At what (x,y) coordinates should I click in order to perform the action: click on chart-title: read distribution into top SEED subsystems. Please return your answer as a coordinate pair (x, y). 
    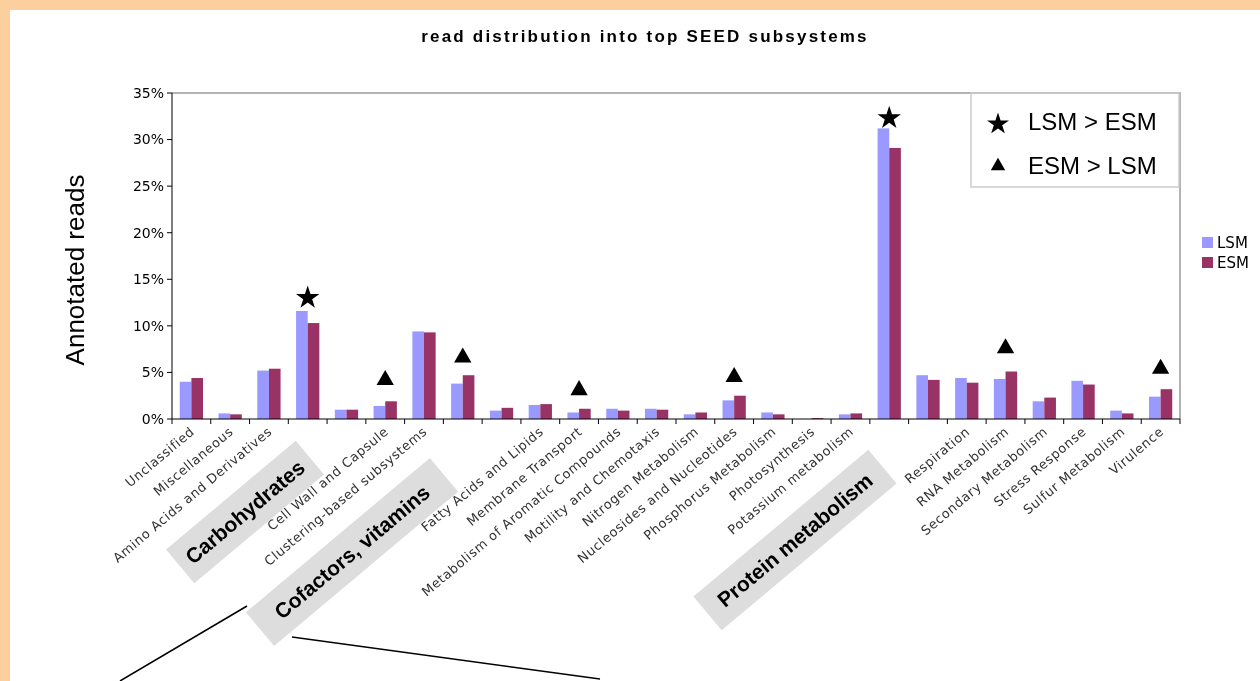
    Looking at the image, I should click on (645, 36).